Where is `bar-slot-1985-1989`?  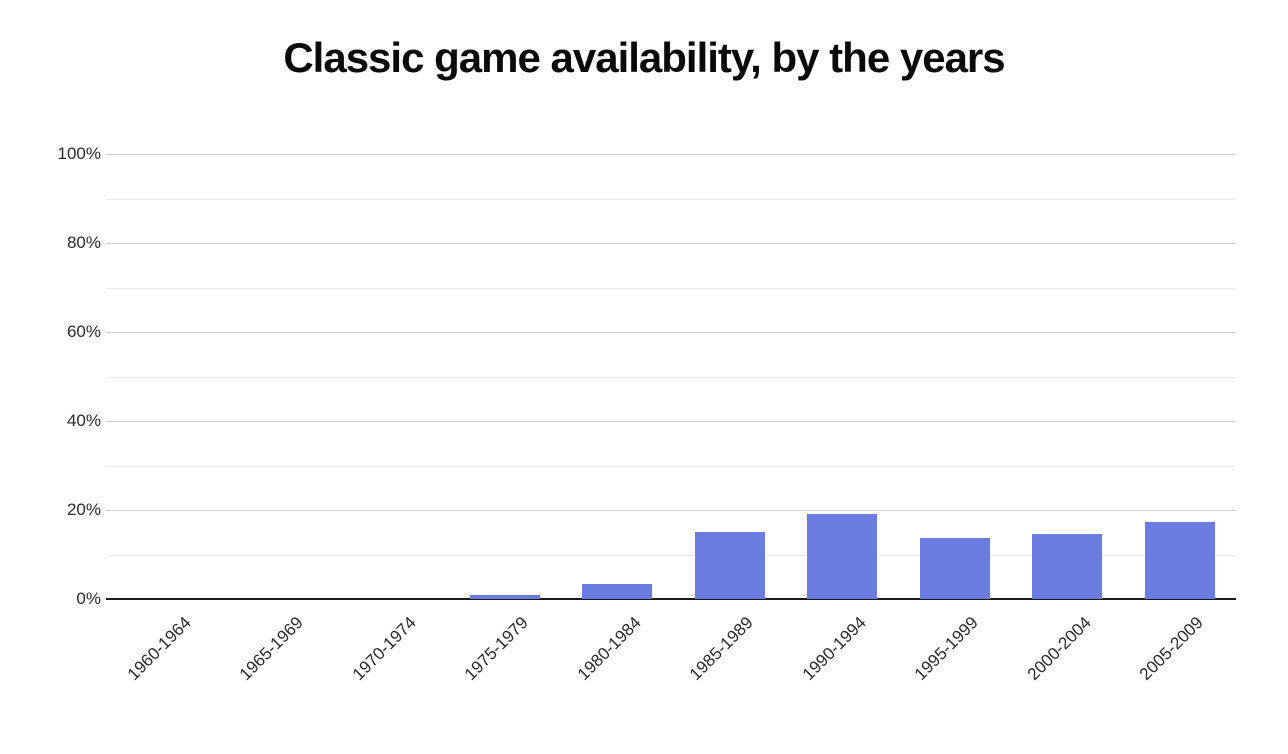
bar-slot-1985-1989 is located at coordinates (730, 376).